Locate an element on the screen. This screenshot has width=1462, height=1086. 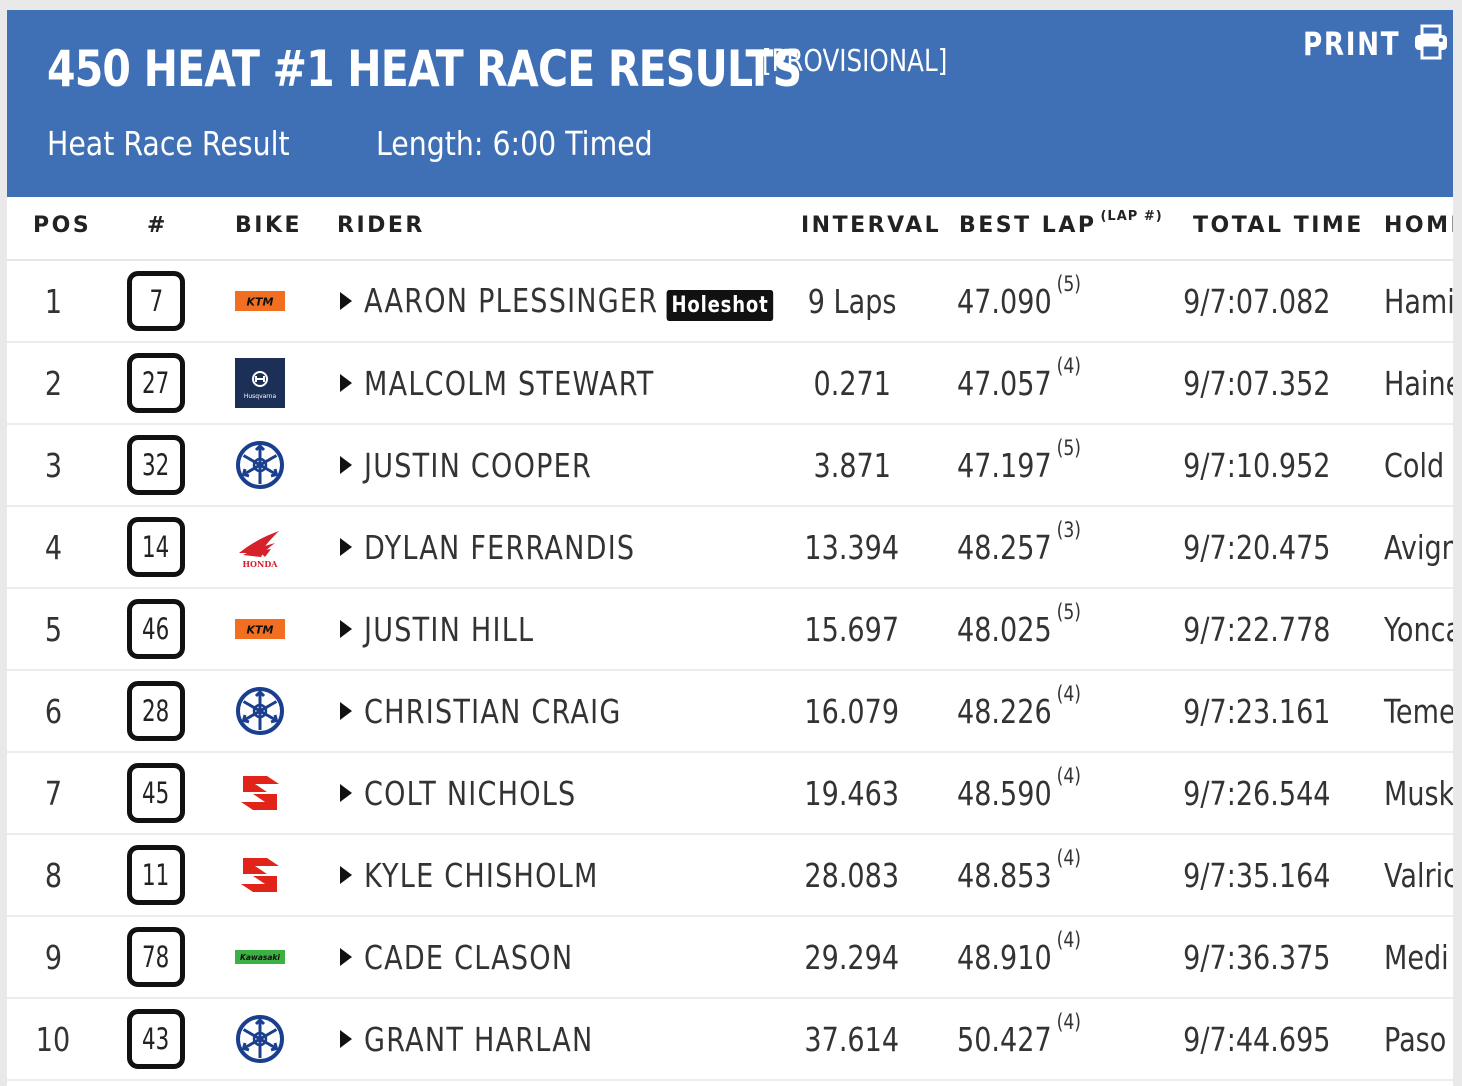
rider-name: AARON PLESSINGER is located at coordinates (511, 300).